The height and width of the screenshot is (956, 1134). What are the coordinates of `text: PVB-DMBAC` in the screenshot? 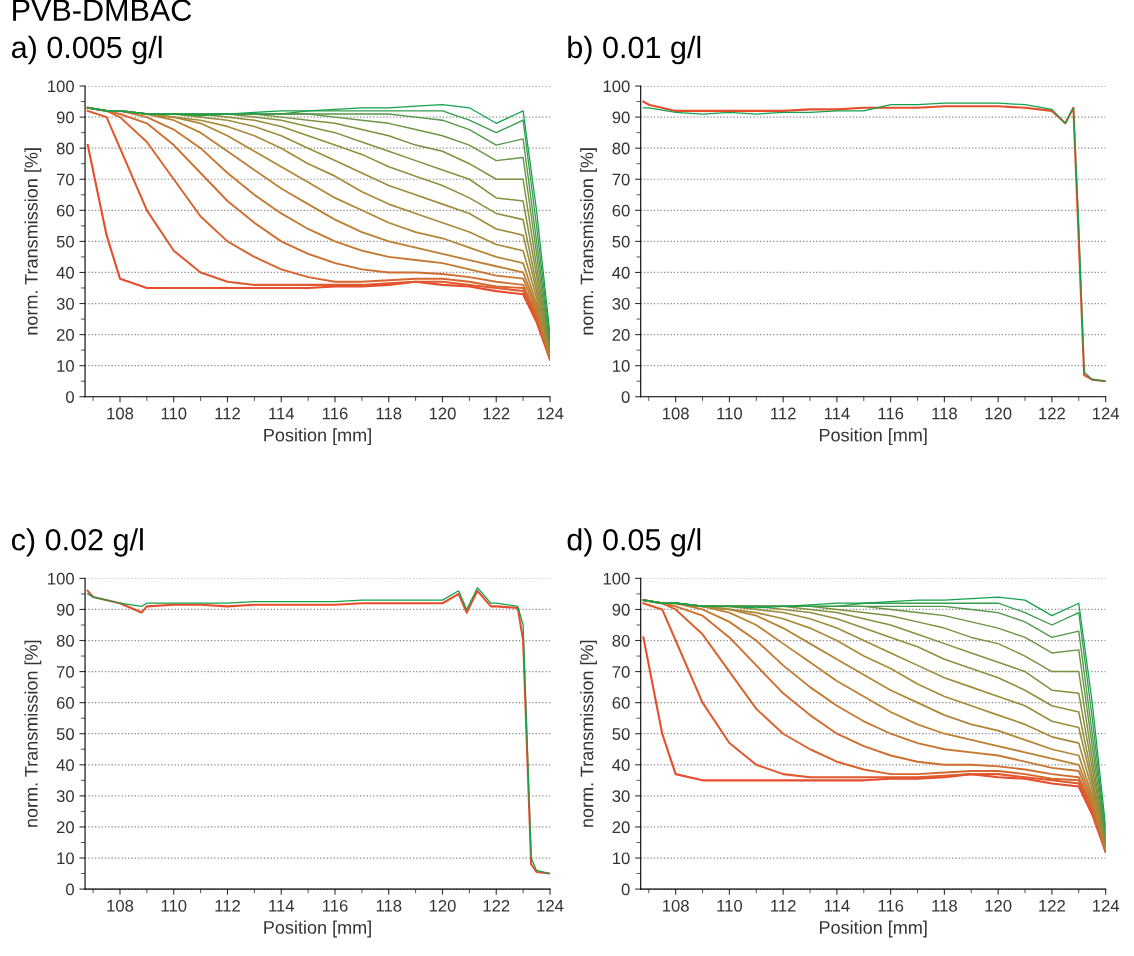 It's located at (102, 10).